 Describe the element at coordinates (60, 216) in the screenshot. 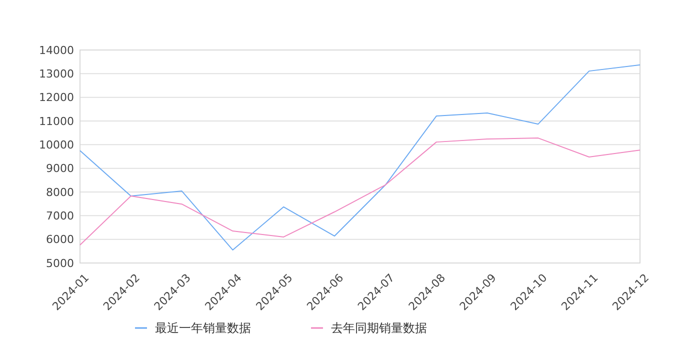

I see `y-tick-label: 7000` at that location.